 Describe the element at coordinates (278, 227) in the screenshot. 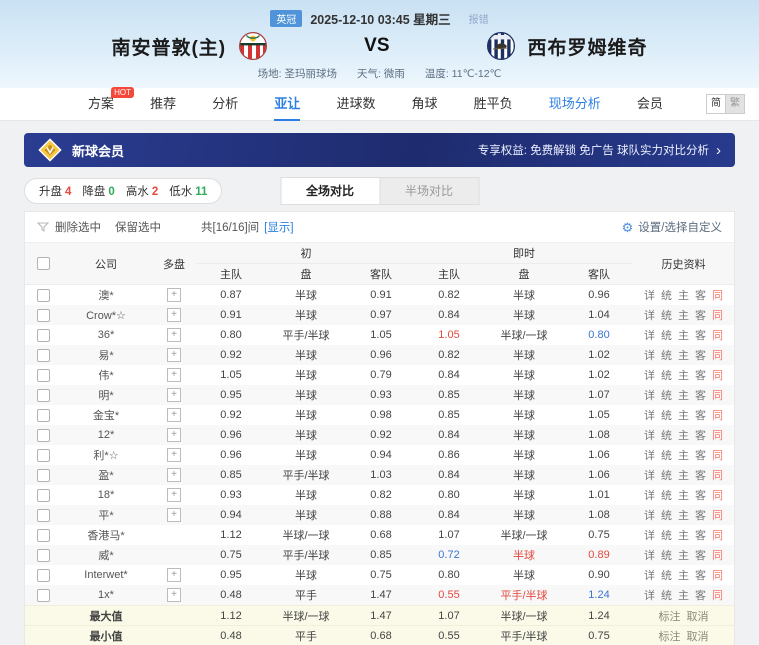

I see `show-link: [显示]` at that location.